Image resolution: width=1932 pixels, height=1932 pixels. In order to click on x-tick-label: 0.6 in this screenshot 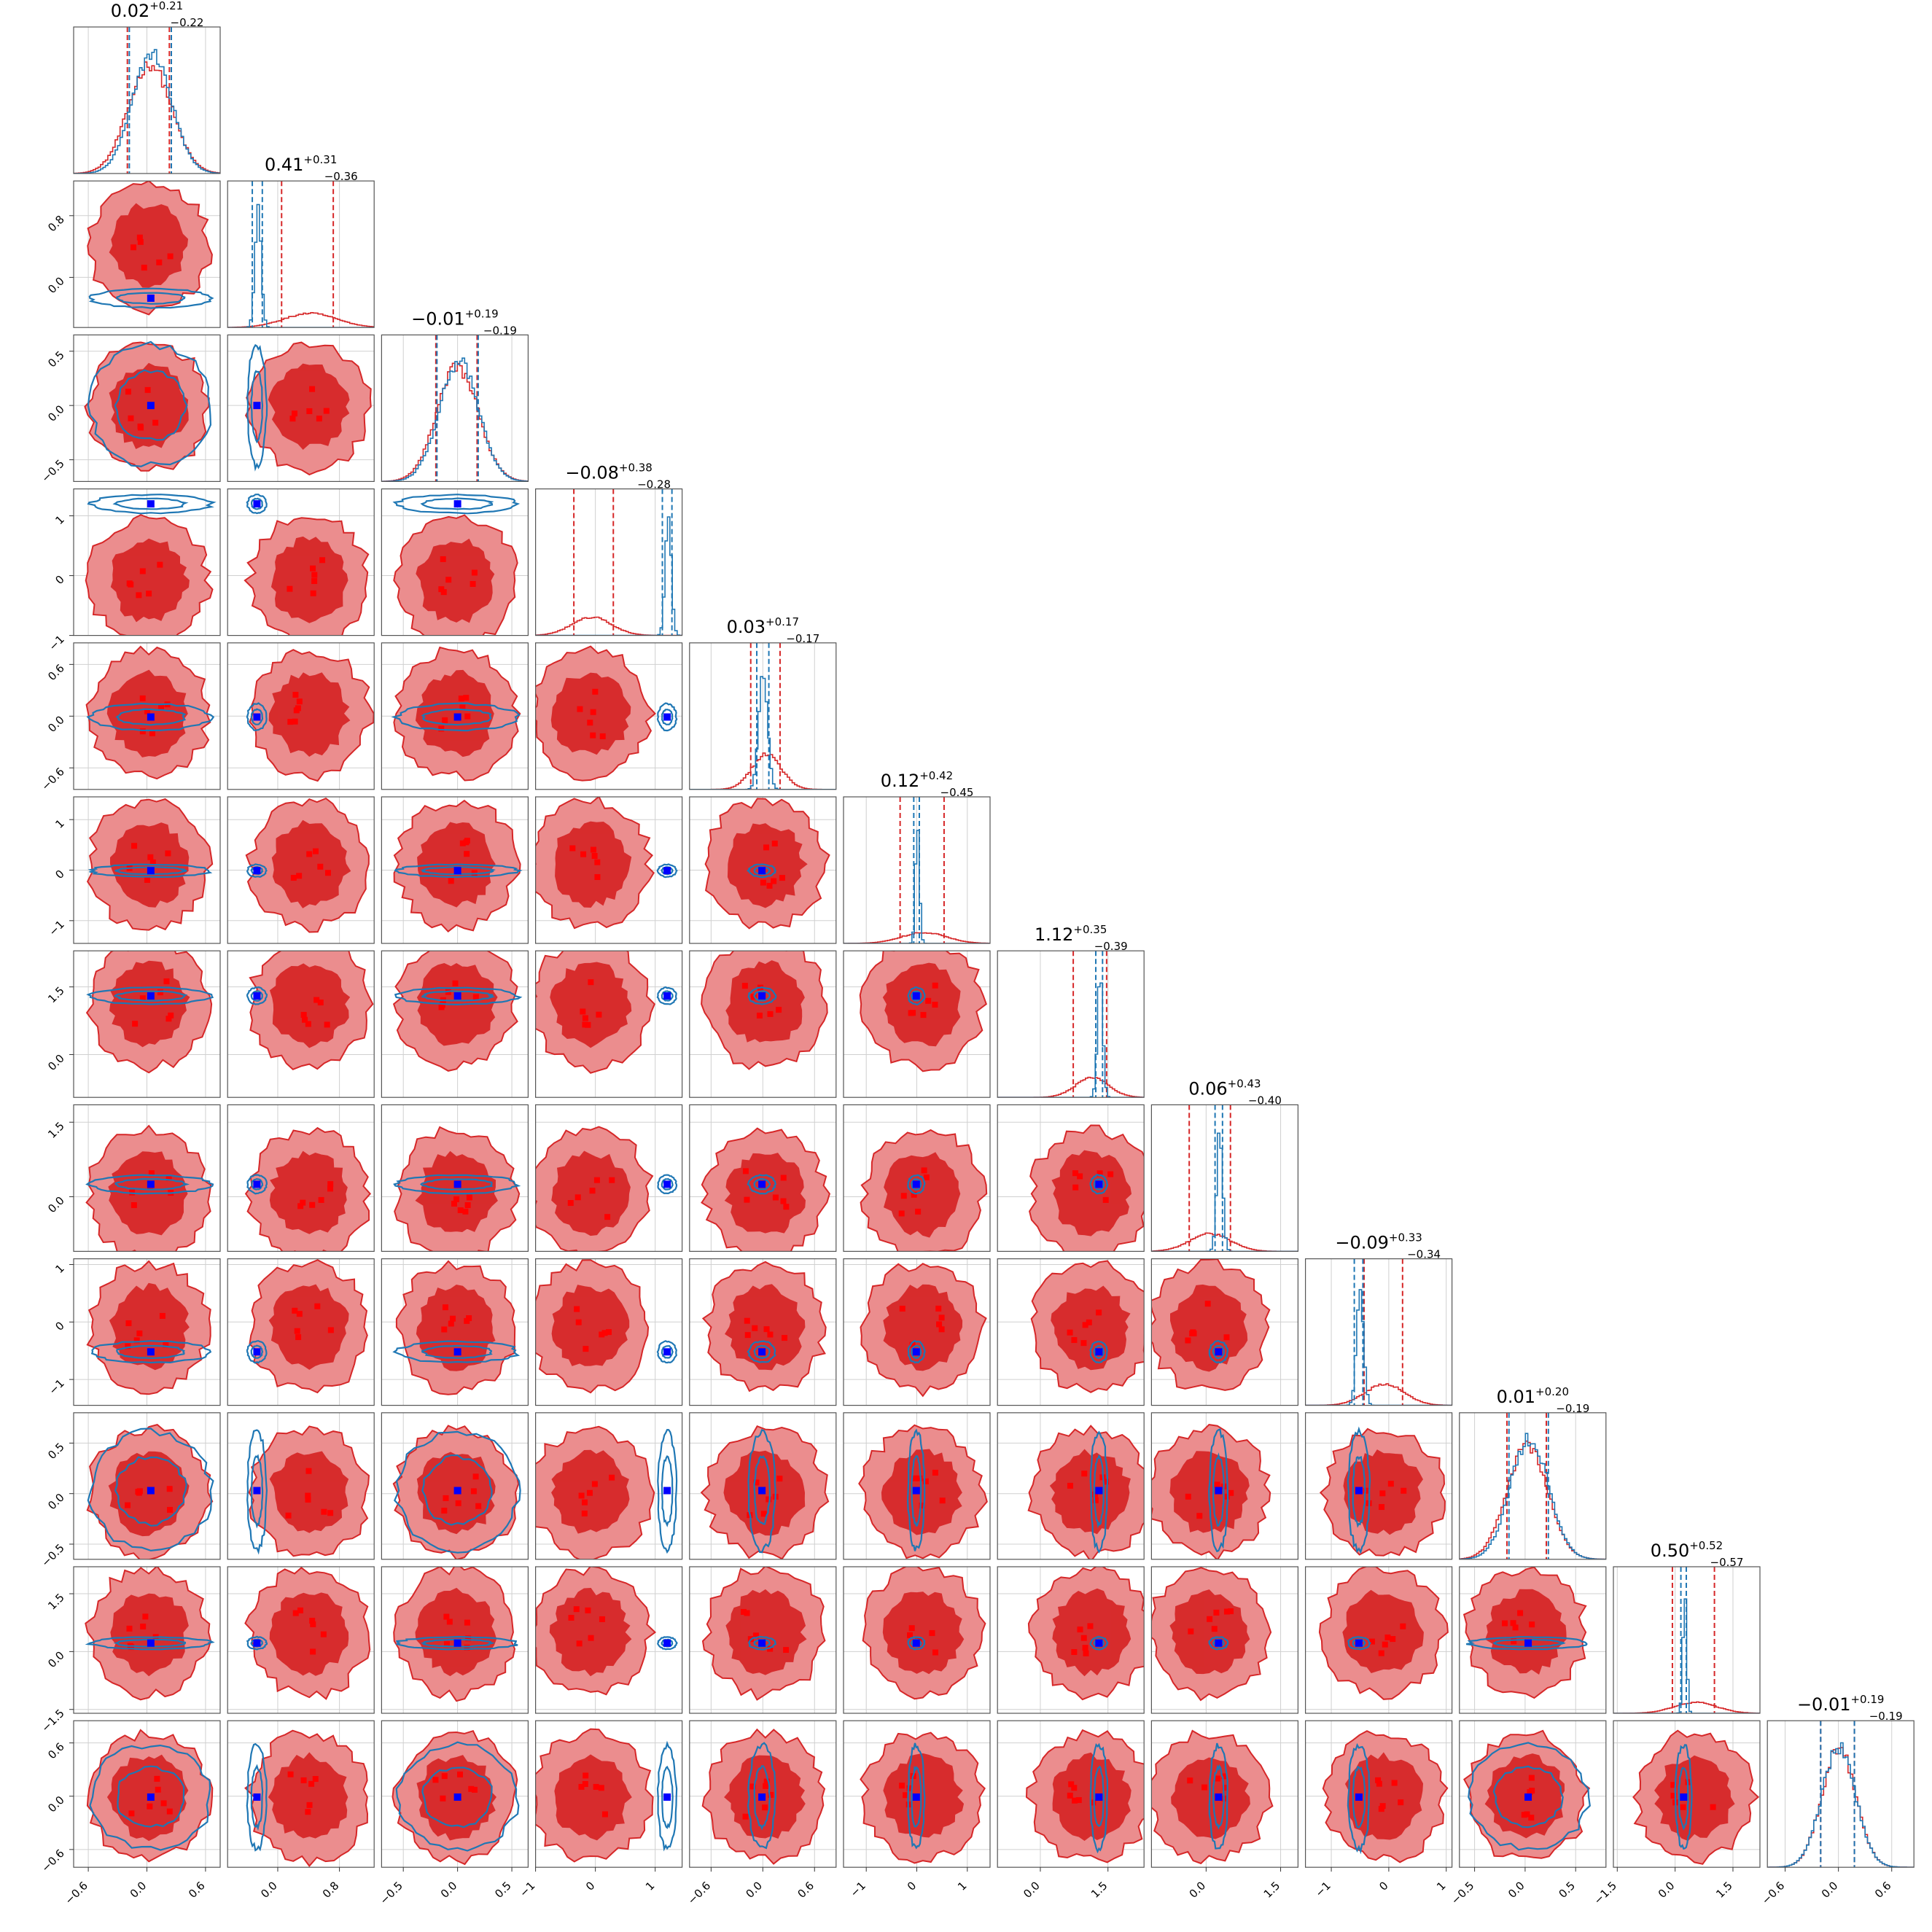, I will do `click(197, 1890)`.